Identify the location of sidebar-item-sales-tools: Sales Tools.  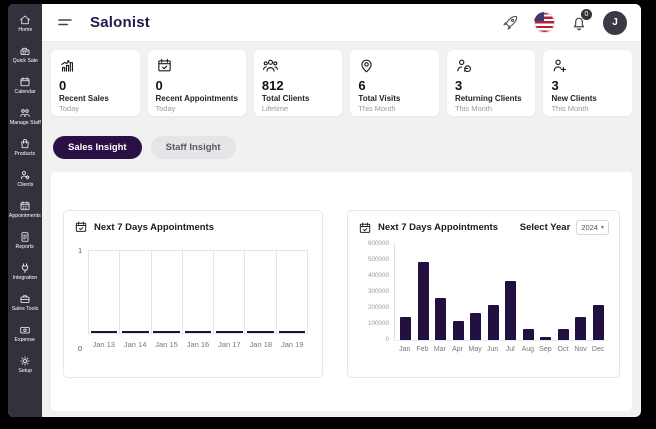
(25, 302).